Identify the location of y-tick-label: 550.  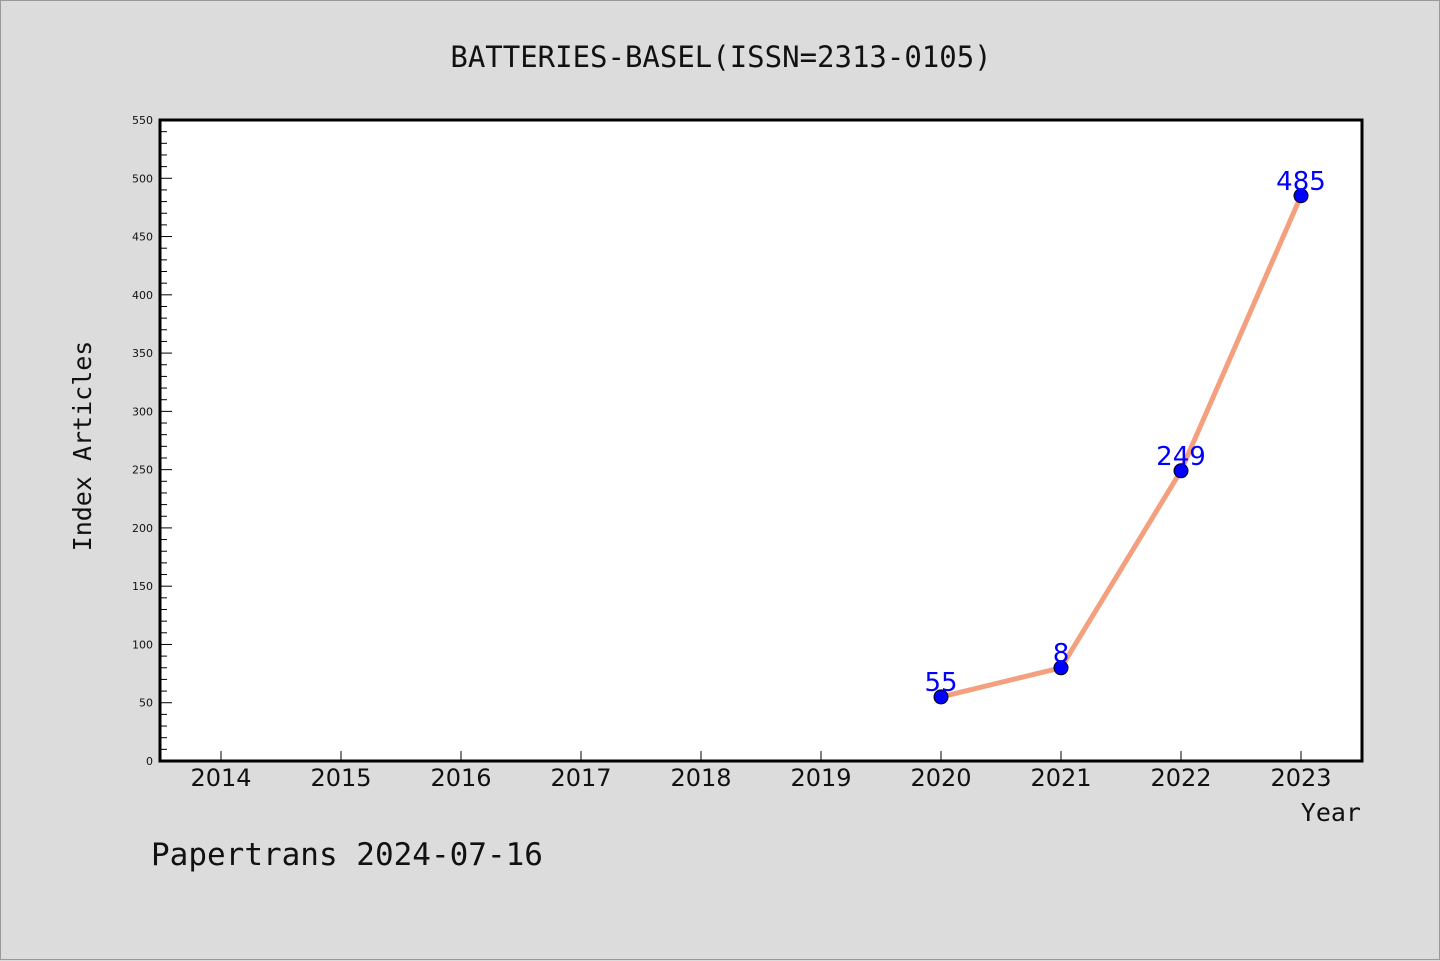
(142, 120).